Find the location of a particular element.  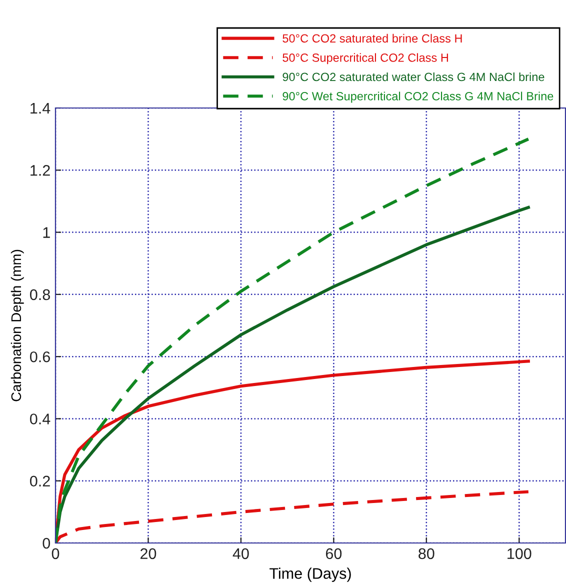

y-tick-label: 1 is located at coordinates (46, 232).